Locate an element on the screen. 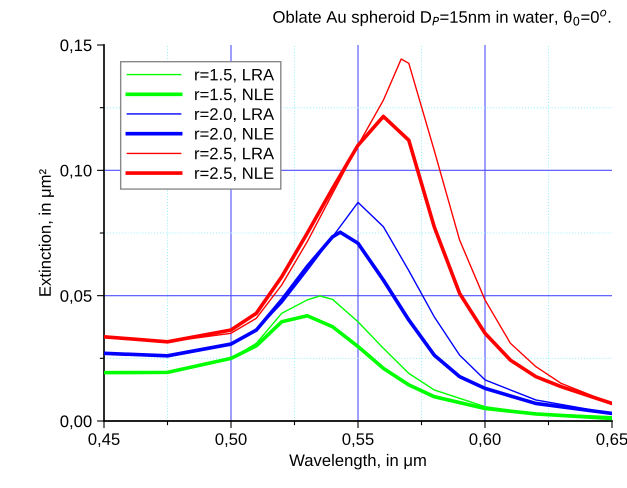  chart-title: Oblate Au spheroid D$_{P}$=15nm in water, θ$_{0}$=0$^{o}$. is located at coordinates (441, 18).